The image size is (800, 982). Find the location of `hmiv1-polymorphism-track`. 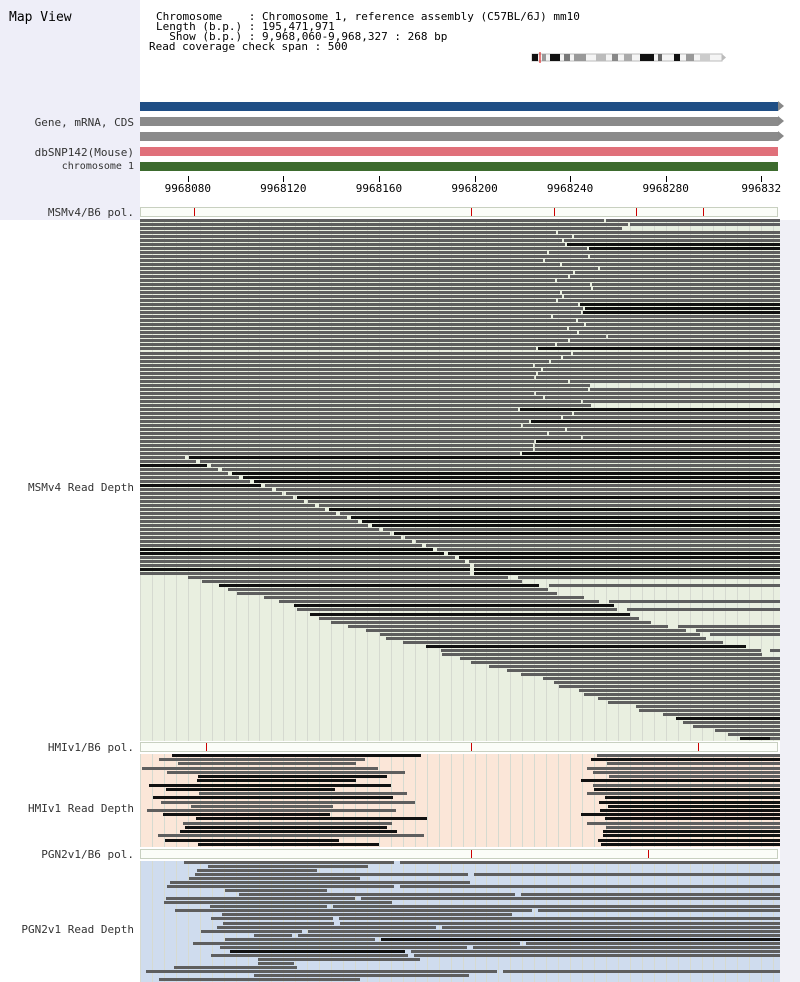

hmiv1-polymorphism-track is located at coordinates (459, 747).